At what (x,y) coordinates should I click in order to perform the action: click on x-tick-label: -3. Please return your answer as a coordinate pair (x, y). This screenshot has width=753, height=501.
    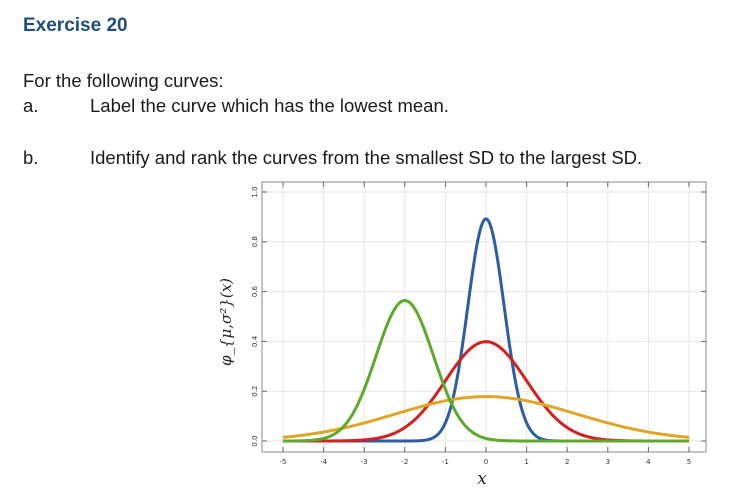
    Looking at the image, I should click on (364, 462).